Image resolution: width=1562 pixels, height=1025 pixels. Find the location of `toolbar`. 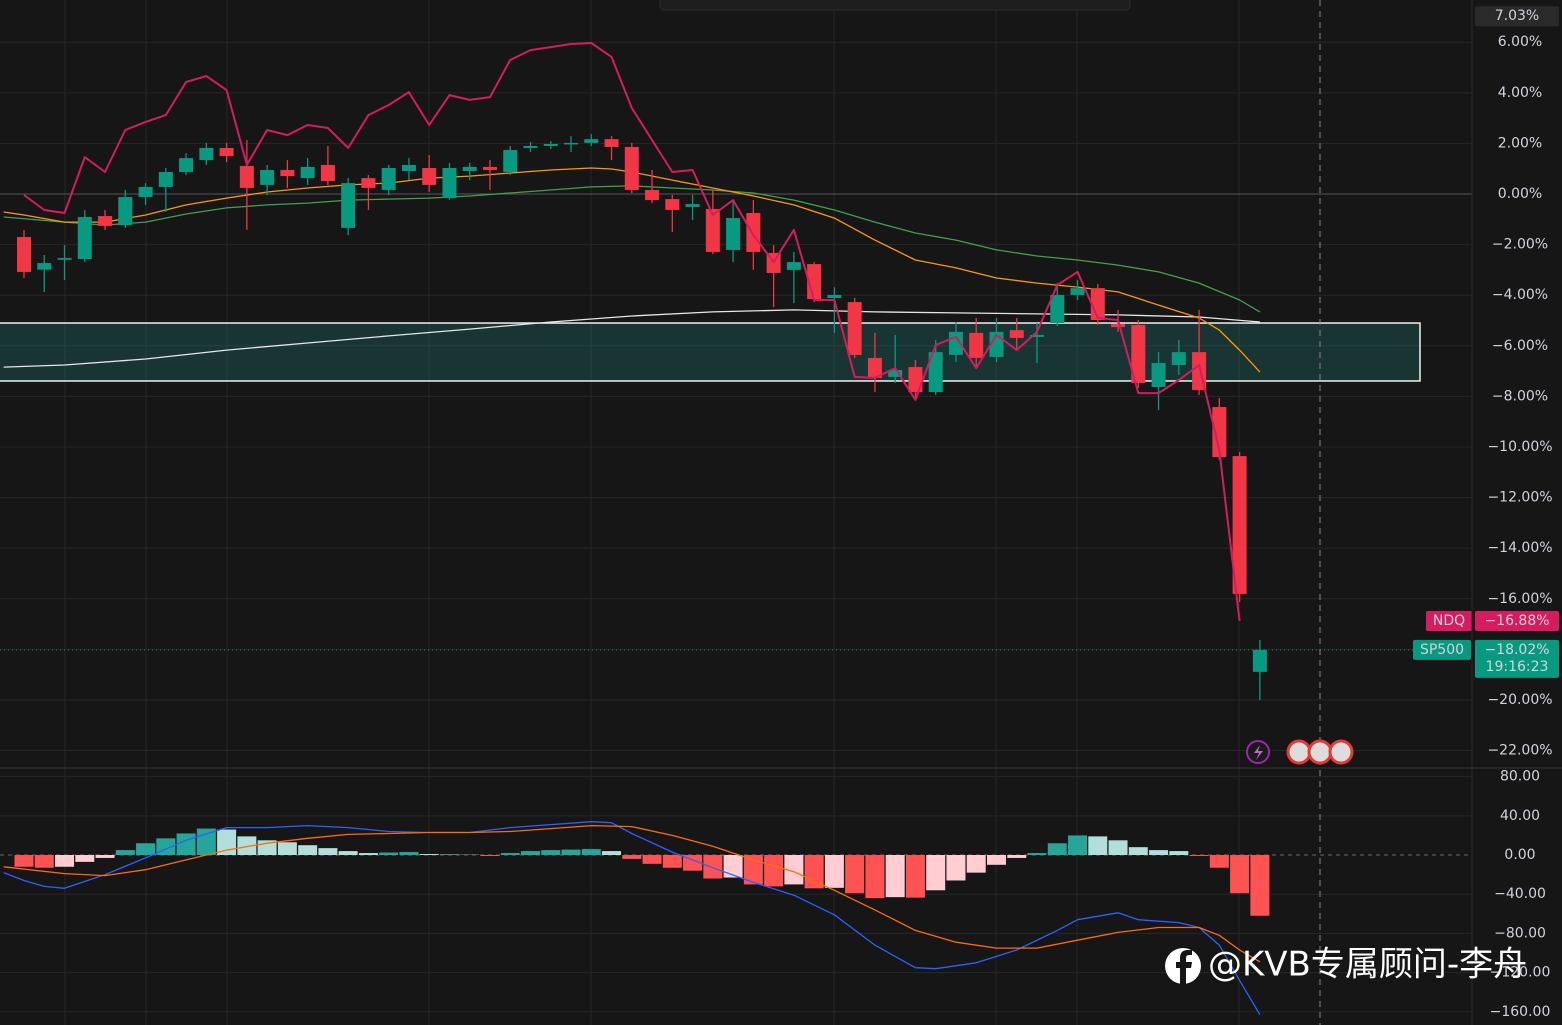

toolbar is located at coordinates (895, 5).